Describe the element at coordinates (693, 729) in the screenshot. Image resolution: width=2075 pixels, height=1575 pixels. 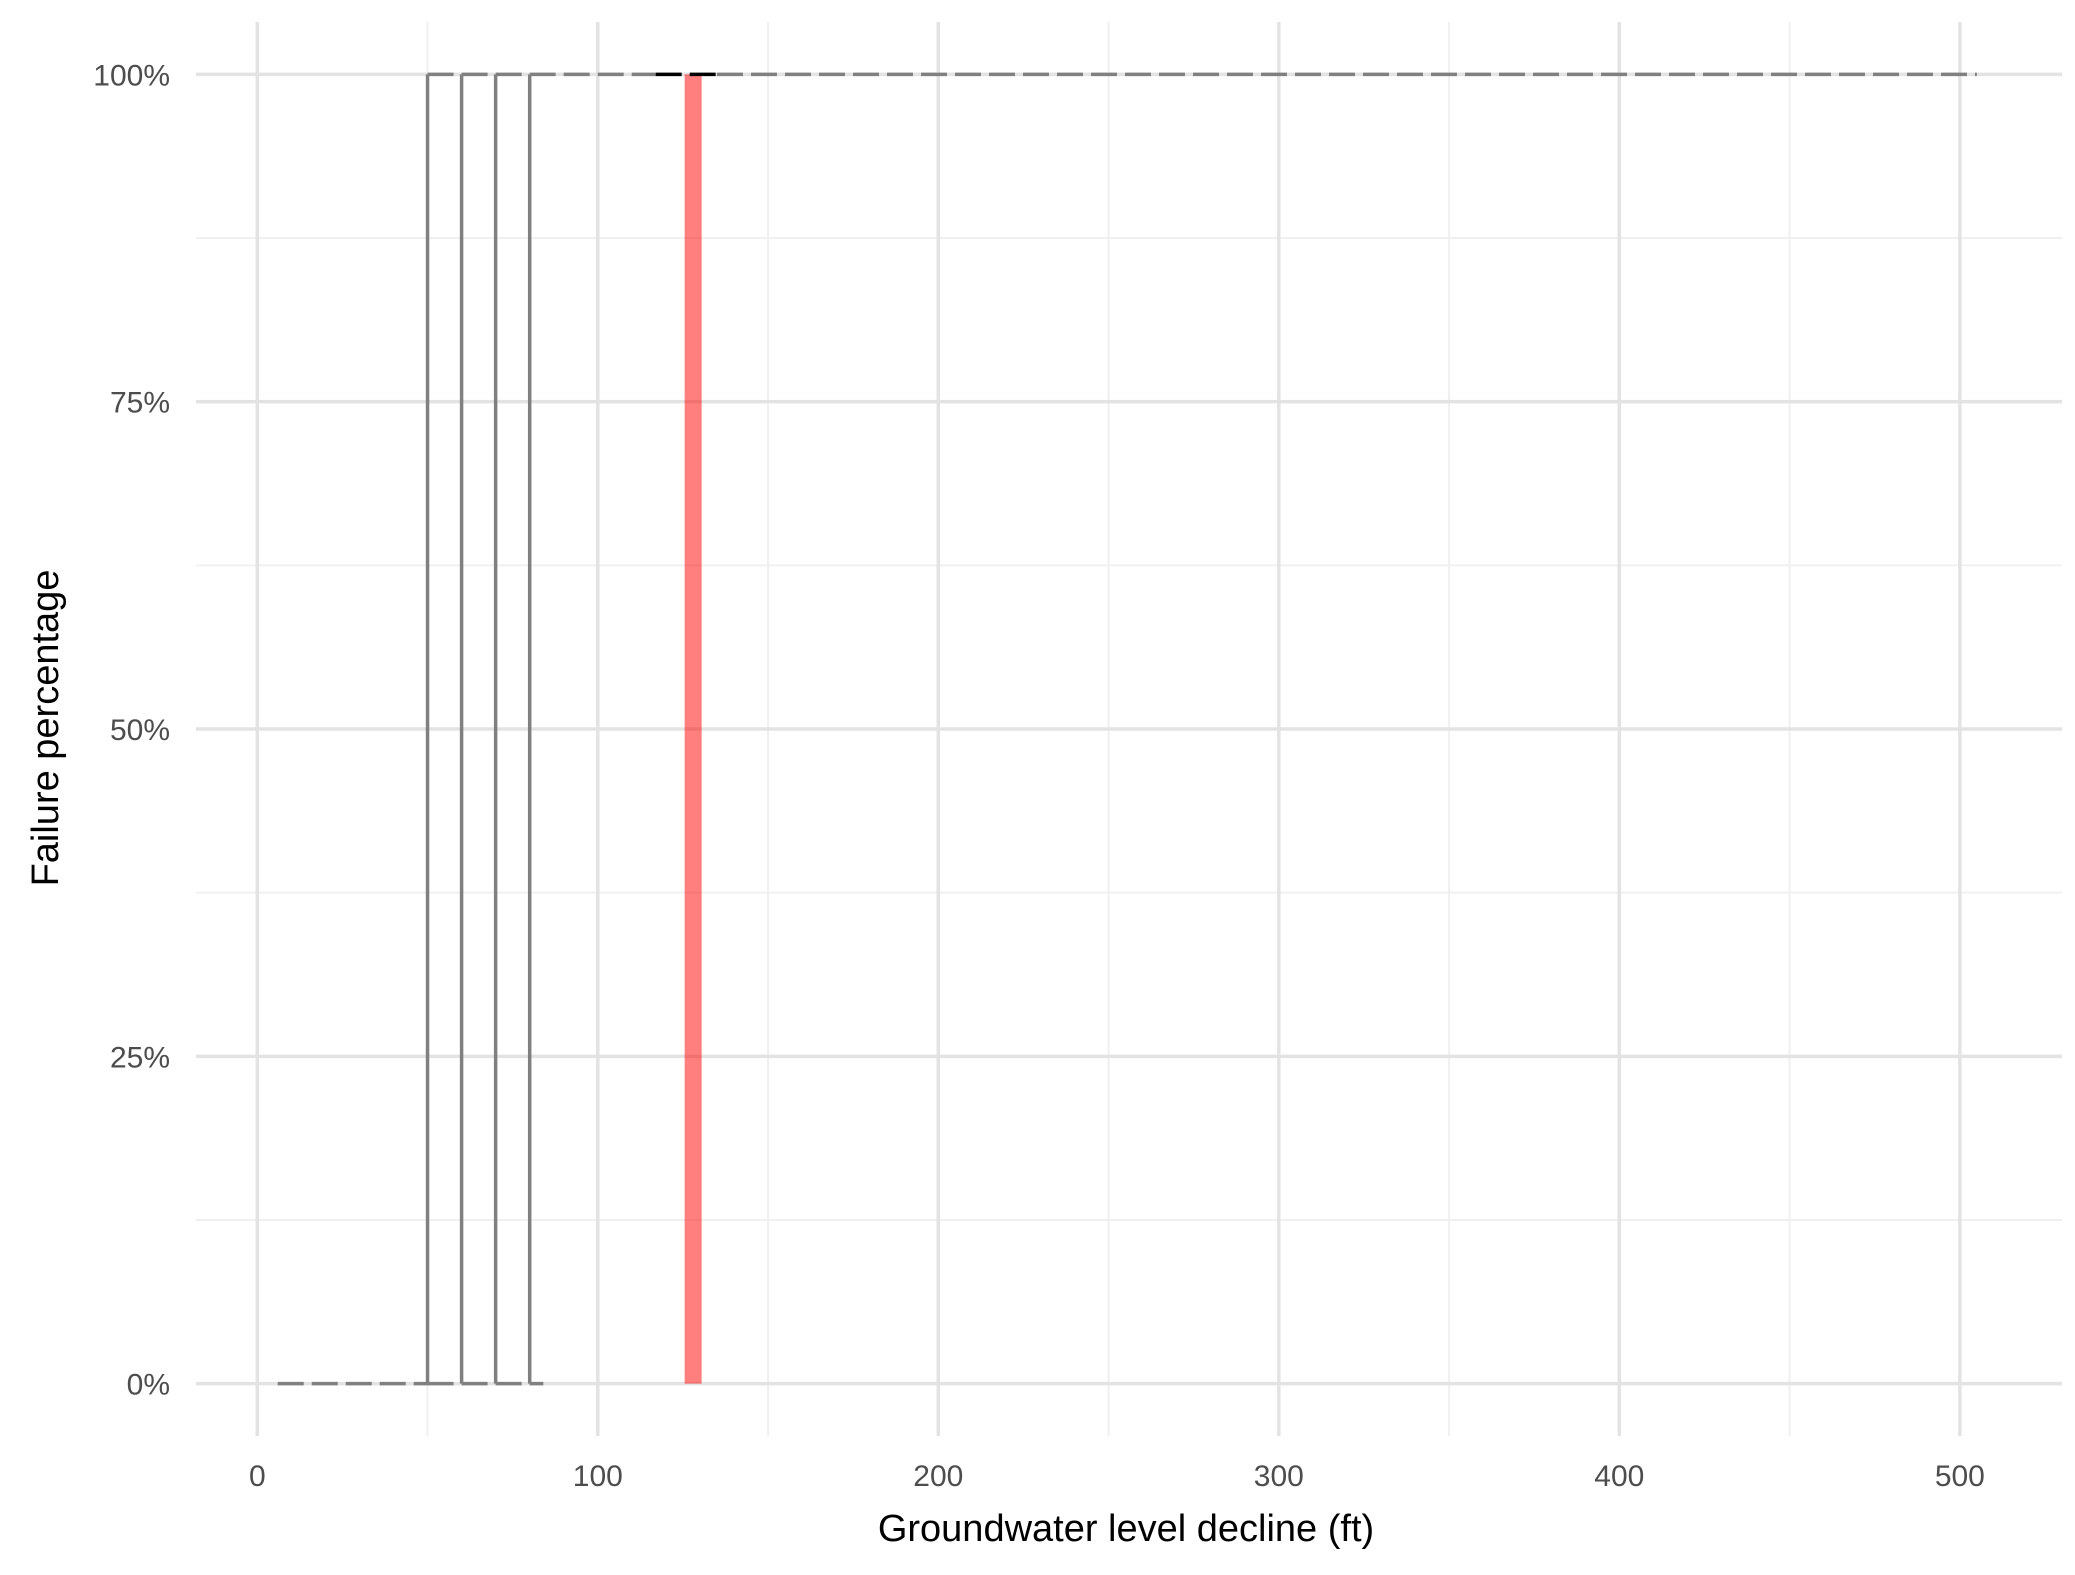
I see `highlight-band` at that location.